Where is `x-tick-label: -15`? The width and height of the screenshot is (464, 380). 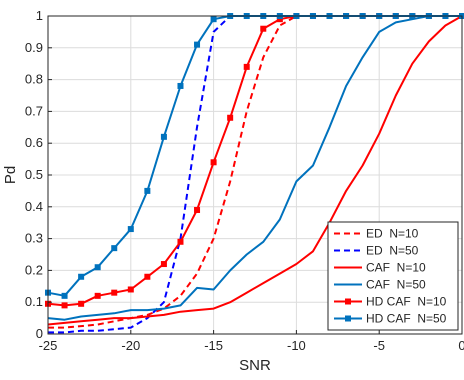 x-tick-label: -15 is located at coordinates (213, 345).